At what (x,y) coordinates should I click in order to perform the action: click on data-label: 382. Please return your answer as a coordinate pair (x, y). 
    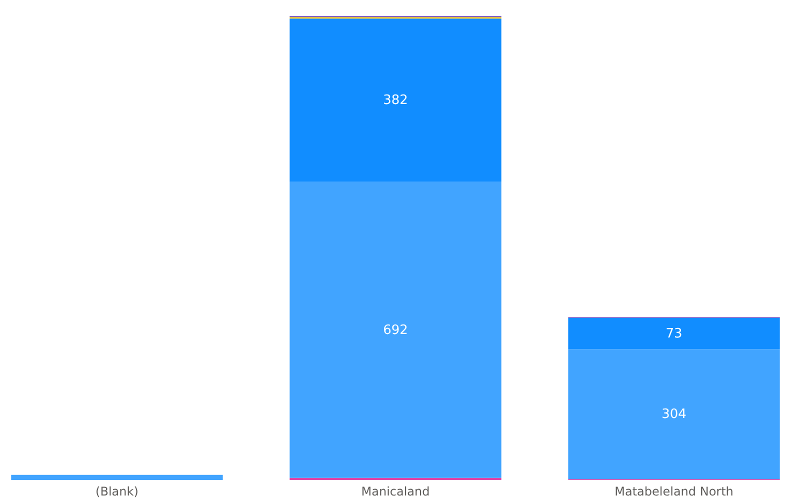
    Looking at the image, I should click on (395, 100).